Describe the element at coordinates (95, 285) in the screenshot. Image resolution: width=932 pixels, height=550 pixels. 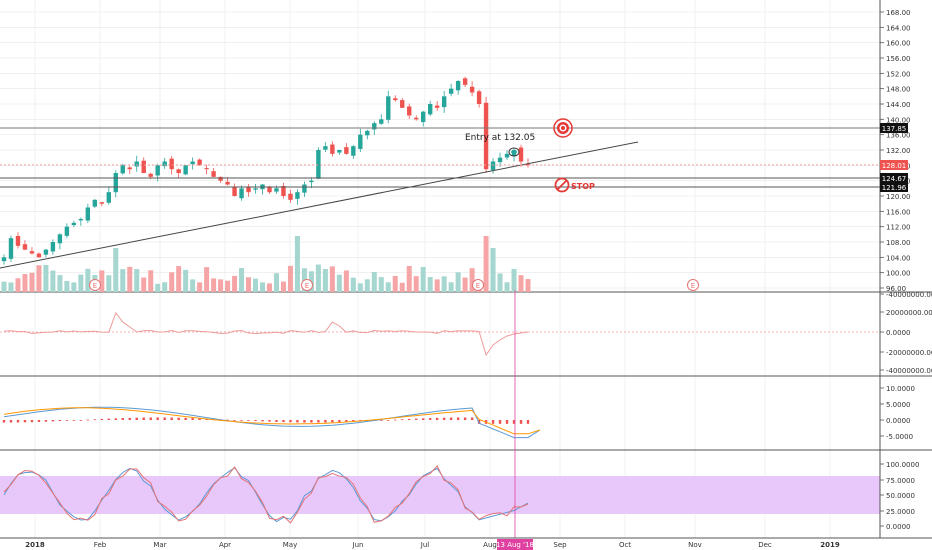
I see `earnings-marker` at that location.